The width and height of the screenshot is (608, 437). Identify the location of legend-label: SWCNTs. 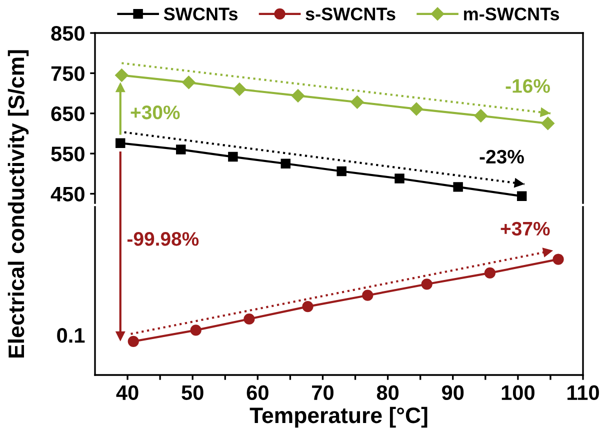
(201, 14).